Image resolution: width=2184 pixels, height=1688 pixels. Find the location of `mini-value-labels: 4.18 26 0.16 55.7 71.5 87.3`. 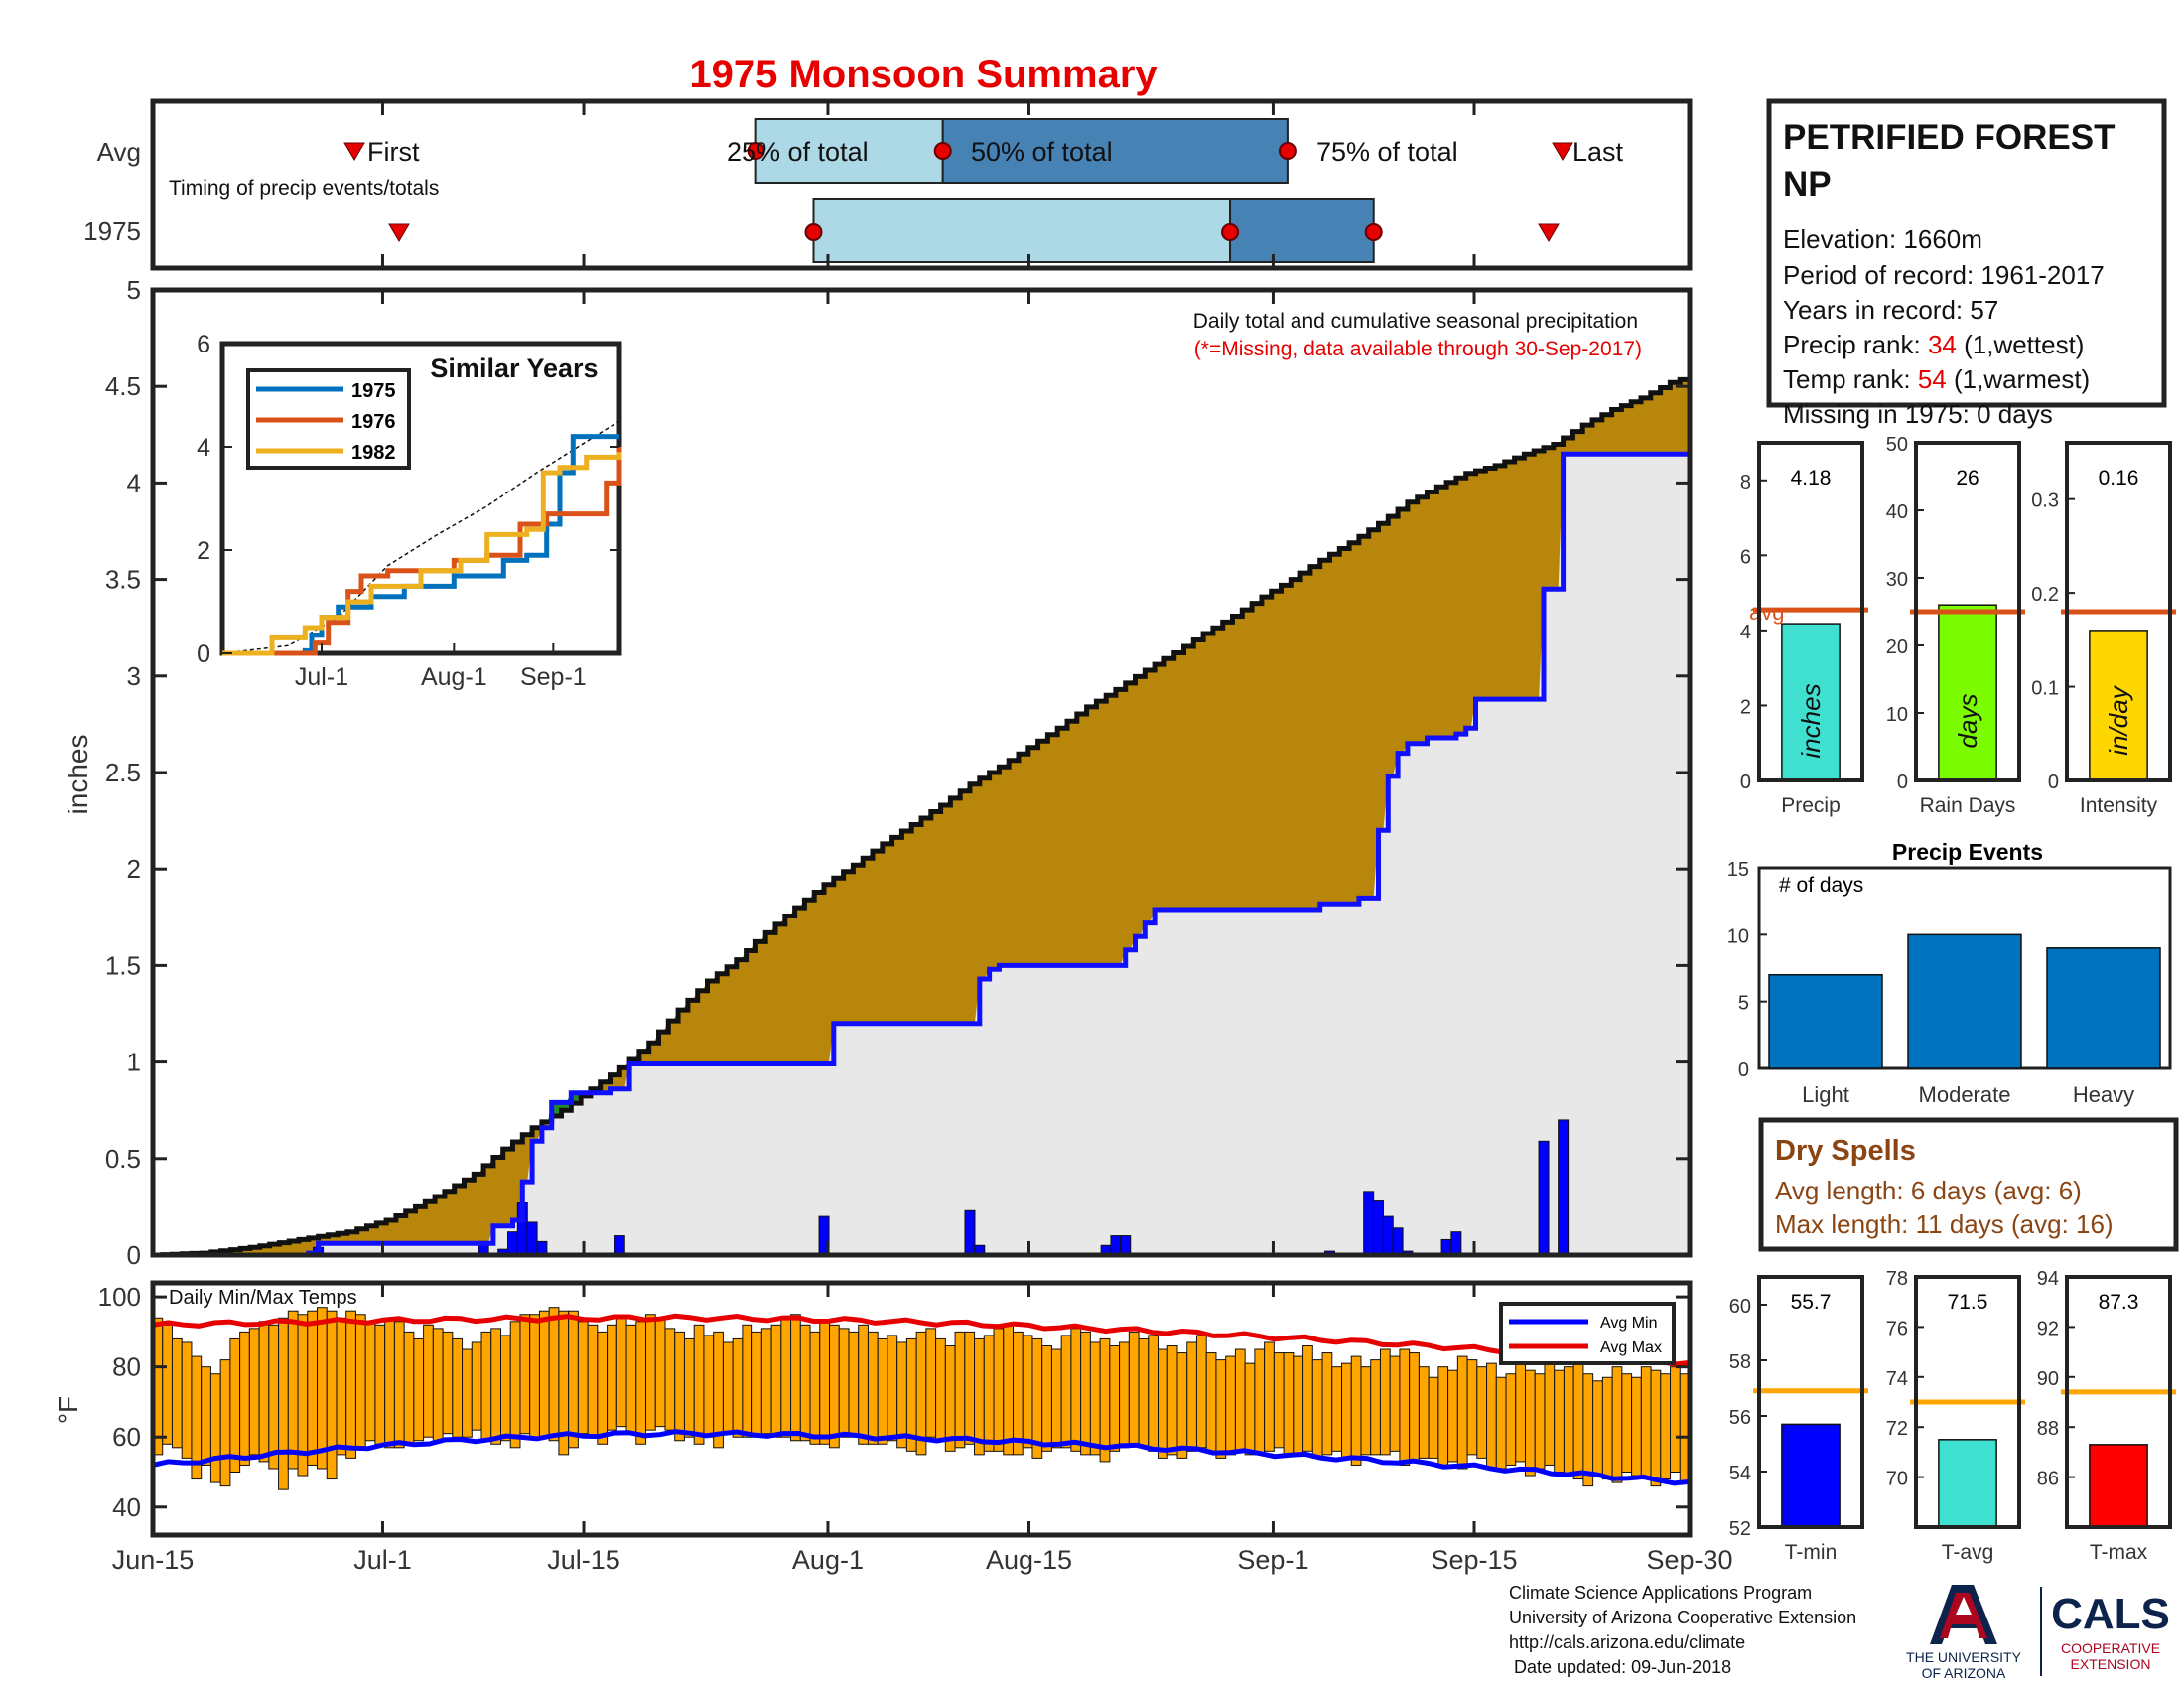

mini-value-labels: 4.18 26 0.16 55.7 71.5 87.3 is located at coordinates (1965, 890).